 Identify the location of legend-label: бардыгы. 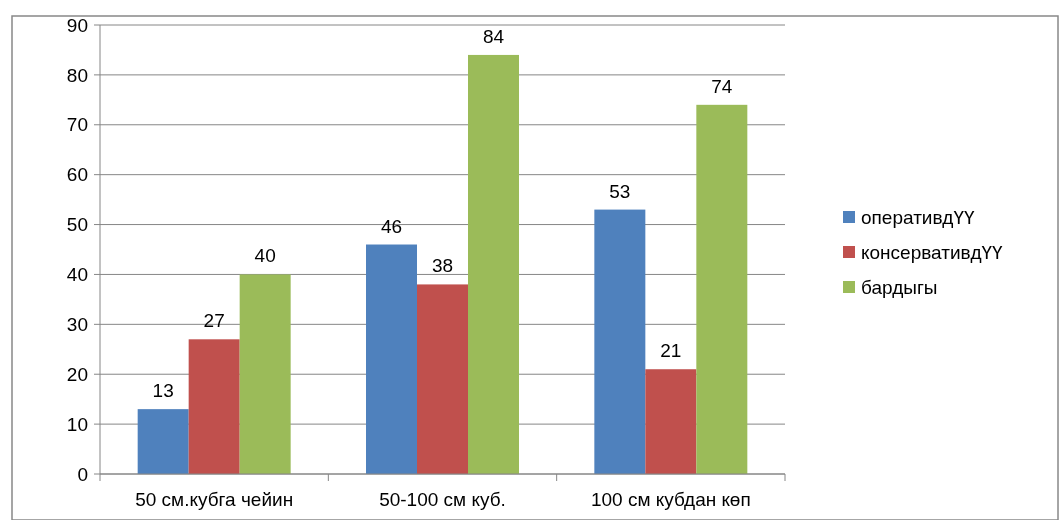
(899, 287).